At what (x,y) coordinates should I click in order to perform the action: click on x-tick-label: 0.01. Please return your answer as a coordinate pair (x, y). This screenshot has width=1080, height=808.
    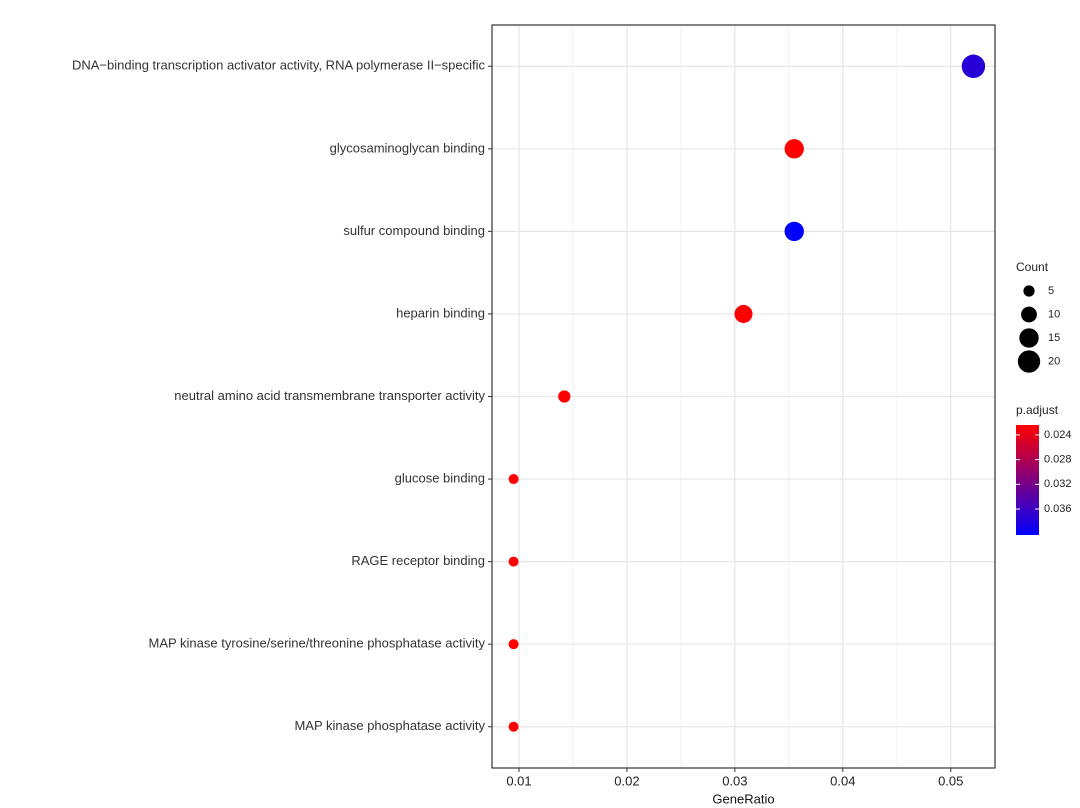
    Looking at the image, I should click on (518, 780).